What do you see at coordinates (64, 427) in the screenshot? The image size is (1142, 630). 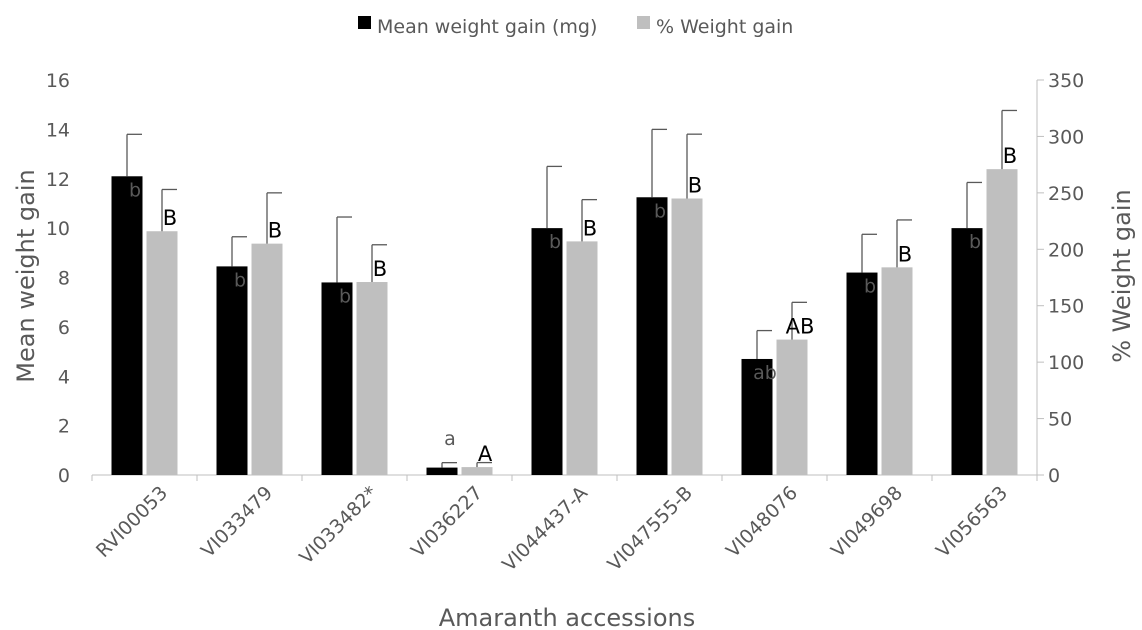 I see `y-tick-label-1: 2` at bounding box center [64, 427].